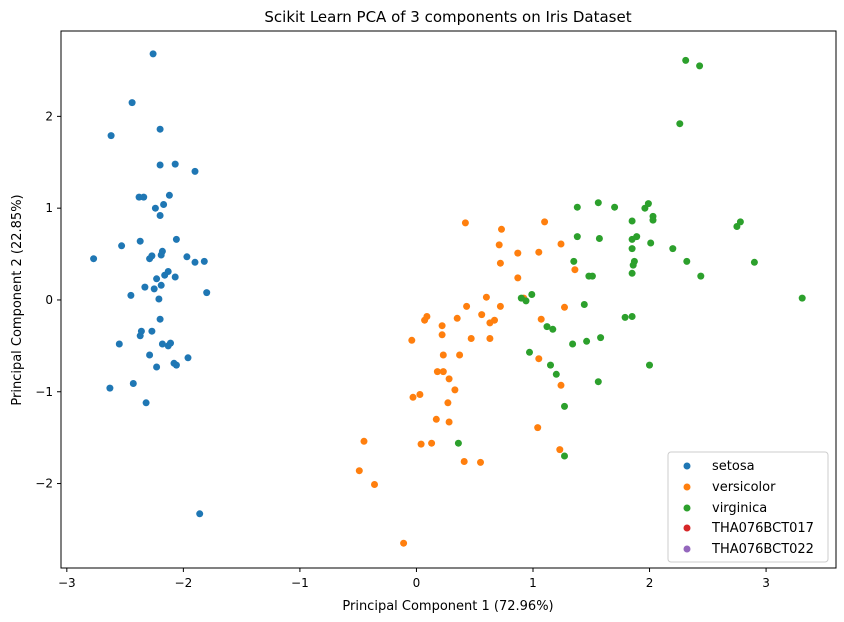 The image size is (844, 622). I want to click on legend-label-versicolor: versicolor, so click(744, 487).